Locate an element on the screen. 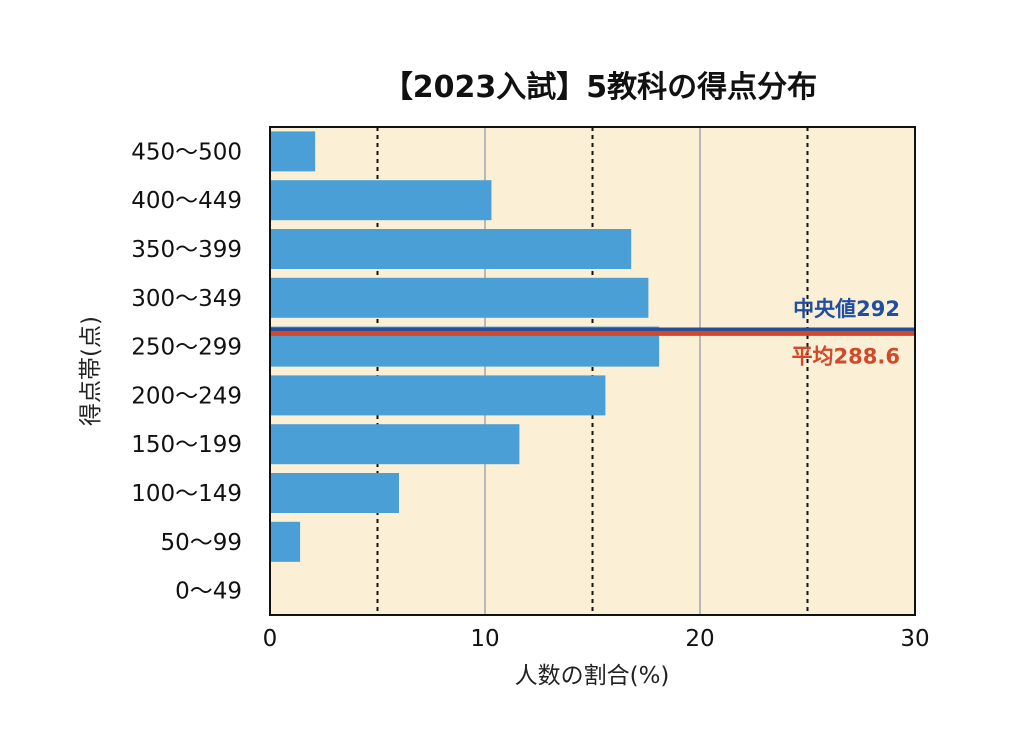 This screenshot has height=735, width=1024. y-tick-label: 250〜299 is located at coordinates (186, 348).